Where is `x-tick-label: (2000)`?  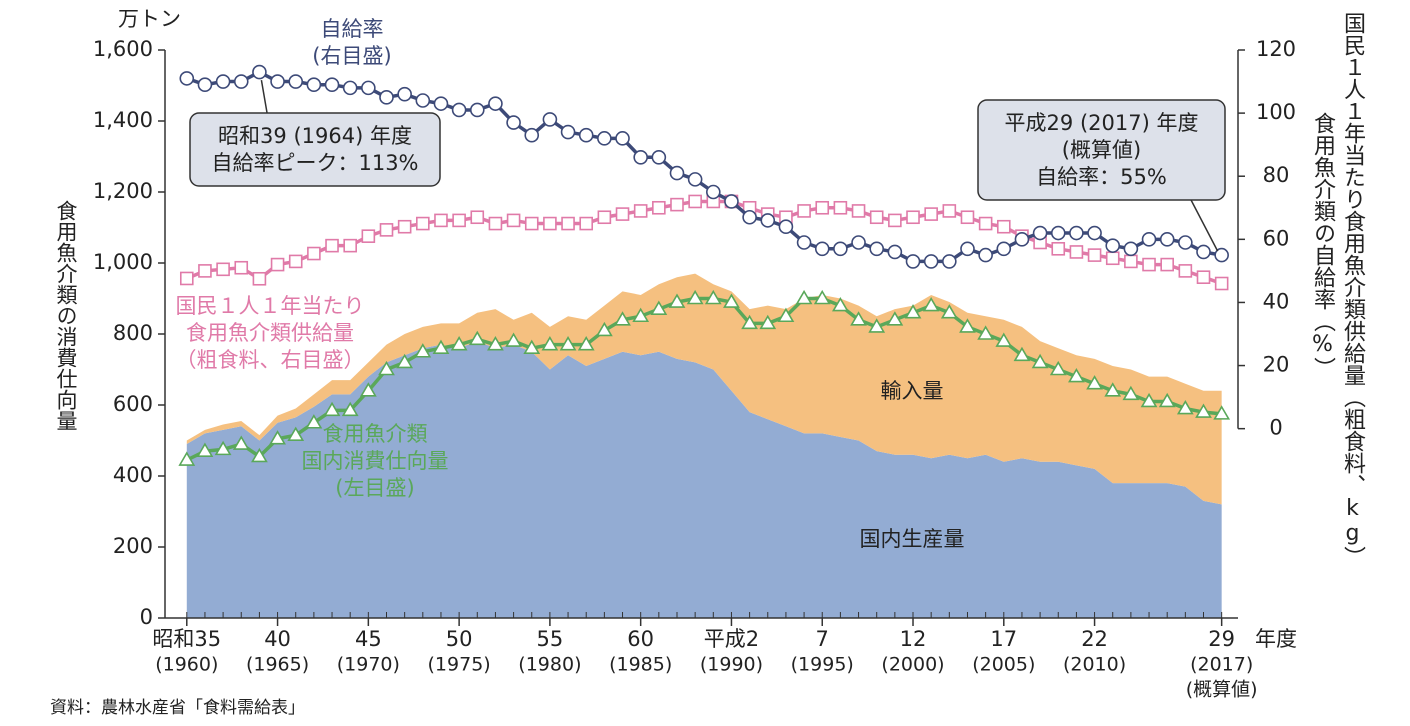 x-tick-label: (2000) is located at coordinates (912, 665).